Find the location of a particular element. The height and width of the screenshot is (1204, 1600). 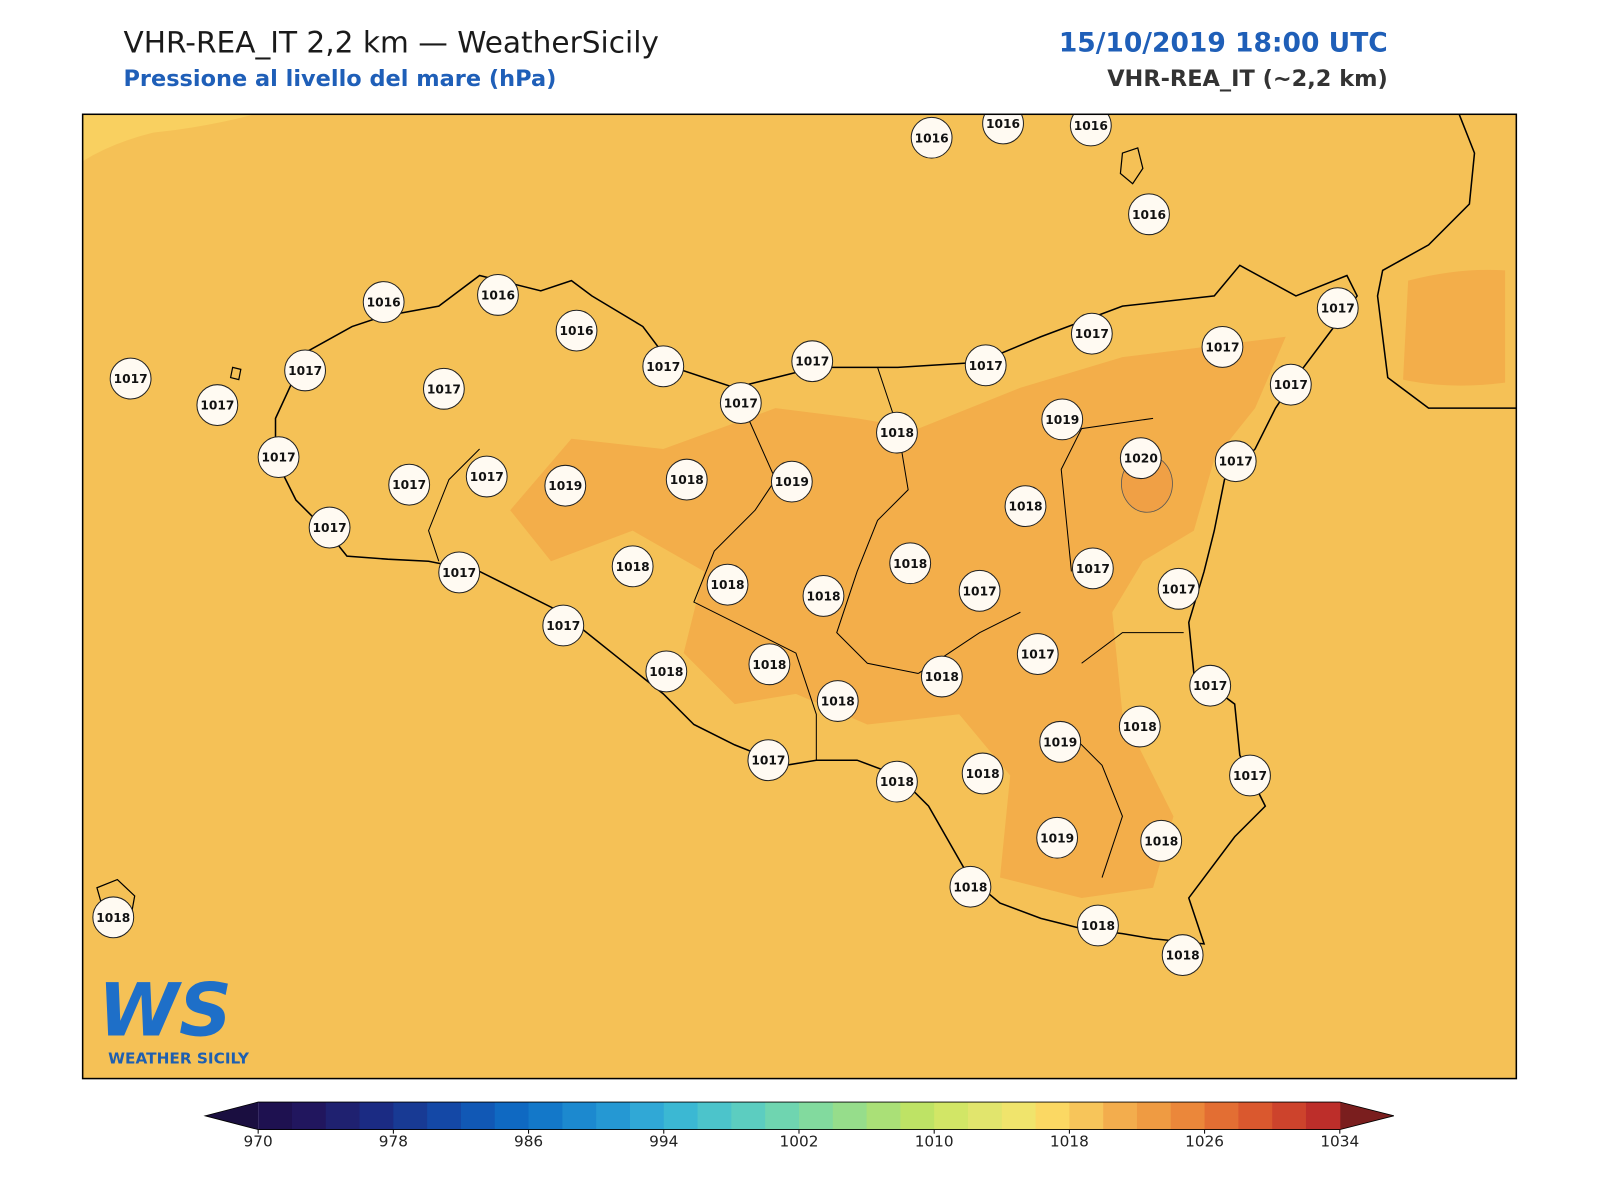

station-value: 1016 is located at coordinates (1149, 215).